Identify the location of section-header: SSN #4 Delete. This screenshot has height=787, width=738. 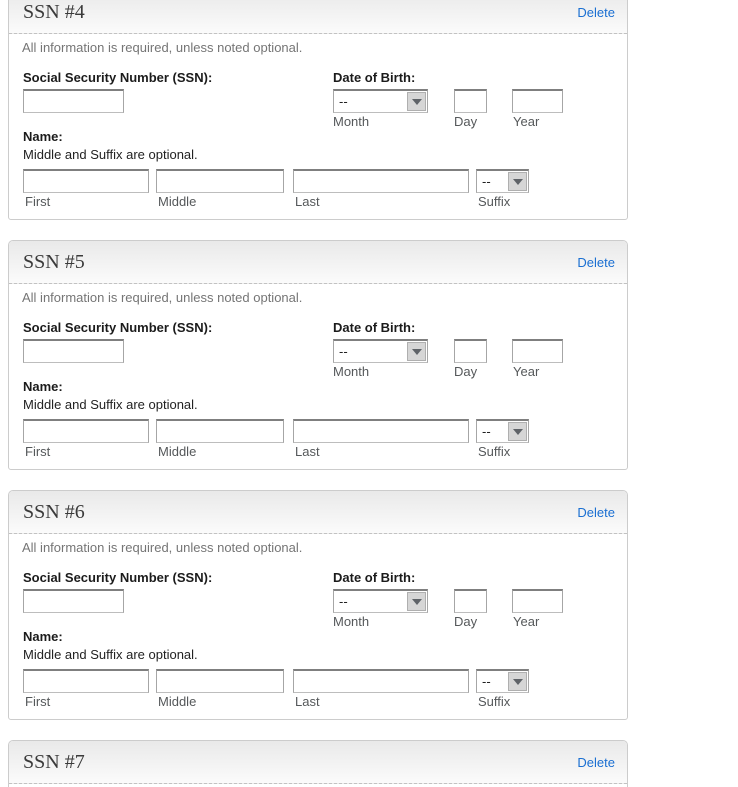
(318, 17).